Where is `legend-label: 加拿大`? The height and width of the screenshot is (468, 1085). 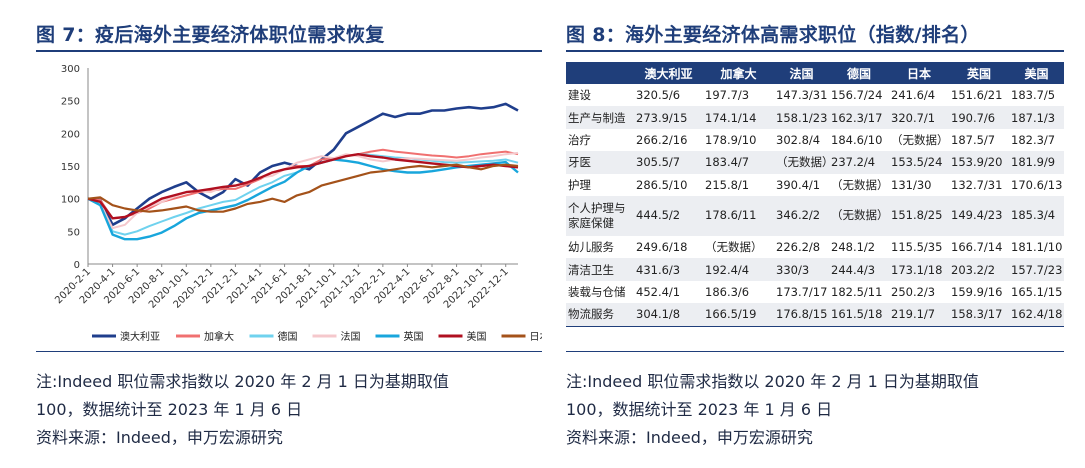 legend-label: 加拿大 is located at coordinates (219, 336).